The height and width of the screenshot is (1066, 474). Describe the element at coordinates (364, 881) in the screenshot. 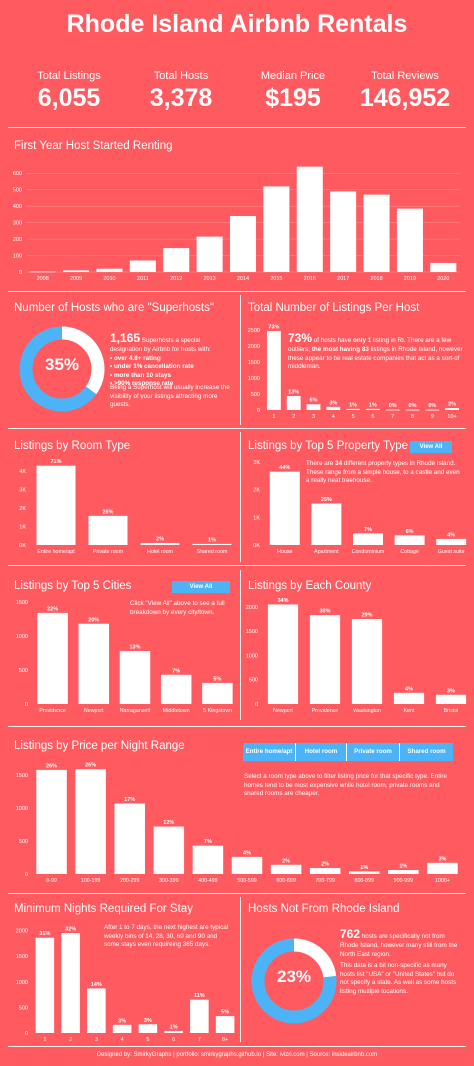

I see `x-tick-label: 800-899` at that location.